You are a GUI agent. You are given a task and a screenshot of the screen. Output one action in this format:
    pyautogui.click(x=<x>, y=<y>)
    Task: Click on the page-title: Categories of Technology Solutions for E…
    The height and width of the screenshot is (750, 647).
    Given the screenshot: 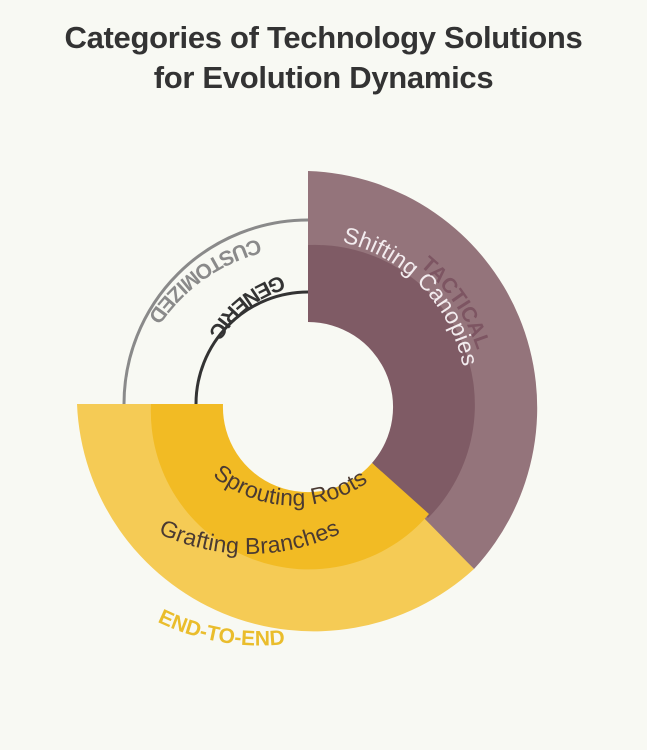 What is the action you would take?
    pyautogui.click(x=323, y=58)
    